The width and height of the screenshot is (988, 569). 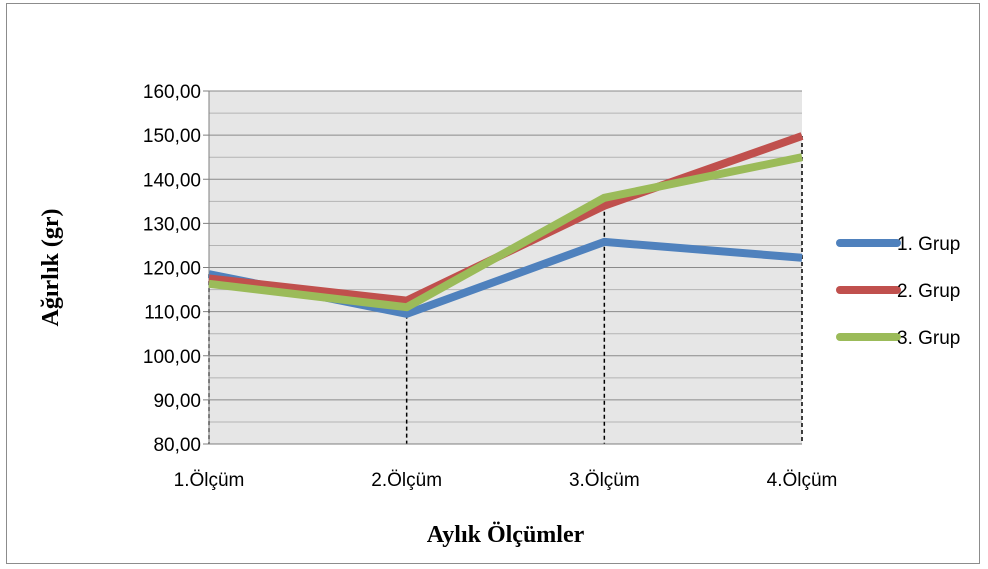 I want to click on y-tick-label: 130,00, so click(x=172, y=224).